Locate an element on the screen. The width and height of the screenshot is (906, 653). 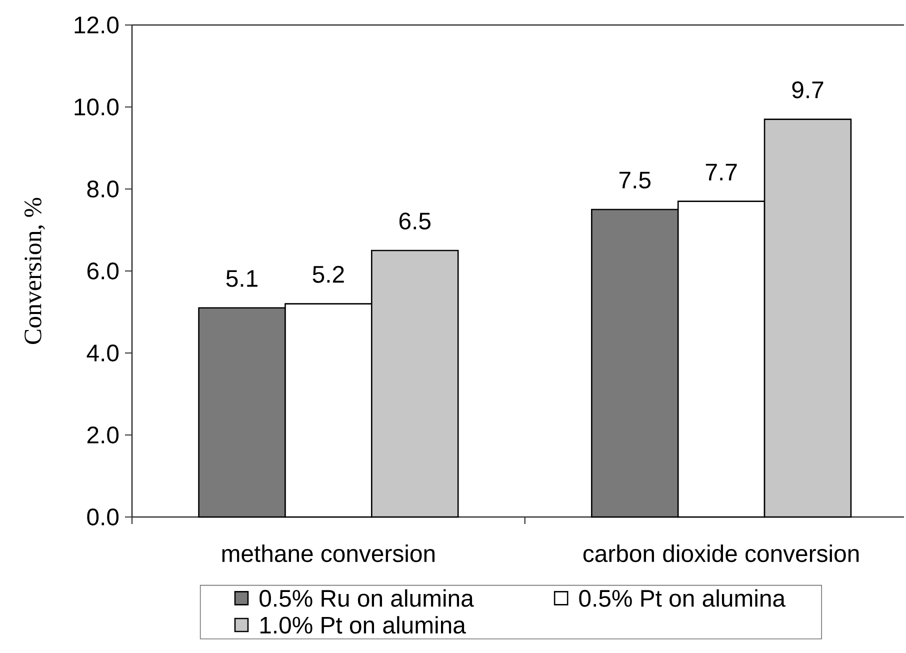
data-label: 5.1 is located at coordinates (242, 278).